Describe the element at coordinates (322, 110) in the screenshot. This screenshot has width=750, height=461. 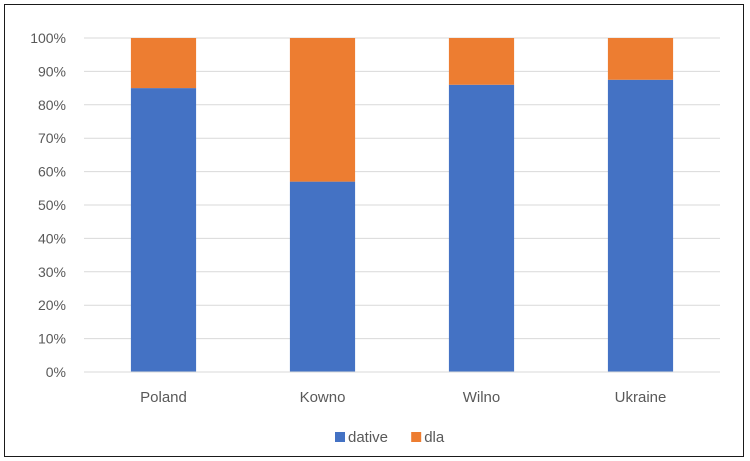
I see `bar-dla-kowno` at that location.